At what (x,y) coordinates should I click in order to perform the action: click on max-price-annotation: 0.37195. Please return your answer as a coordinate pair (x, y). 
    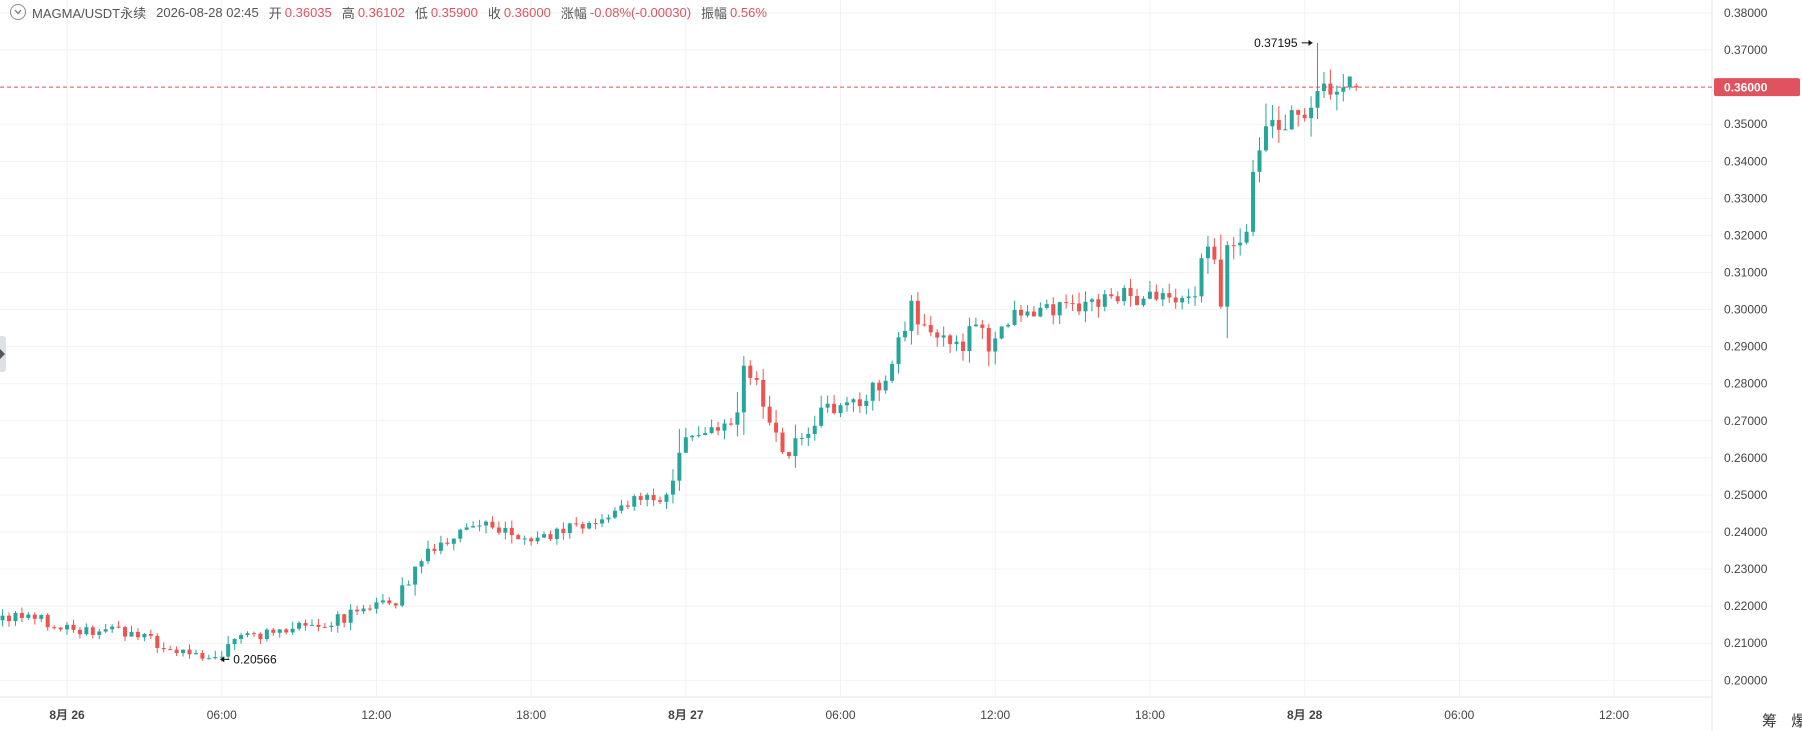
    Looking at the image, I should click on (1276, 43).